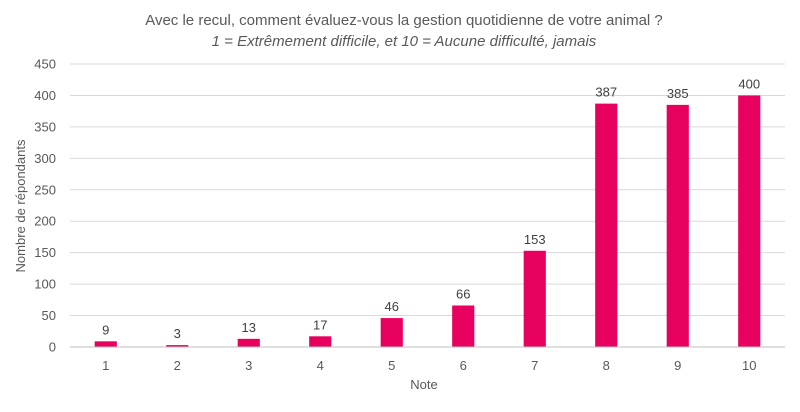 This screenshot has height=412, width=800. What do you see at coordinates (391, 365) in the screenshot?
I see `x-tick-label: 5` at bounding box center [391, 365].